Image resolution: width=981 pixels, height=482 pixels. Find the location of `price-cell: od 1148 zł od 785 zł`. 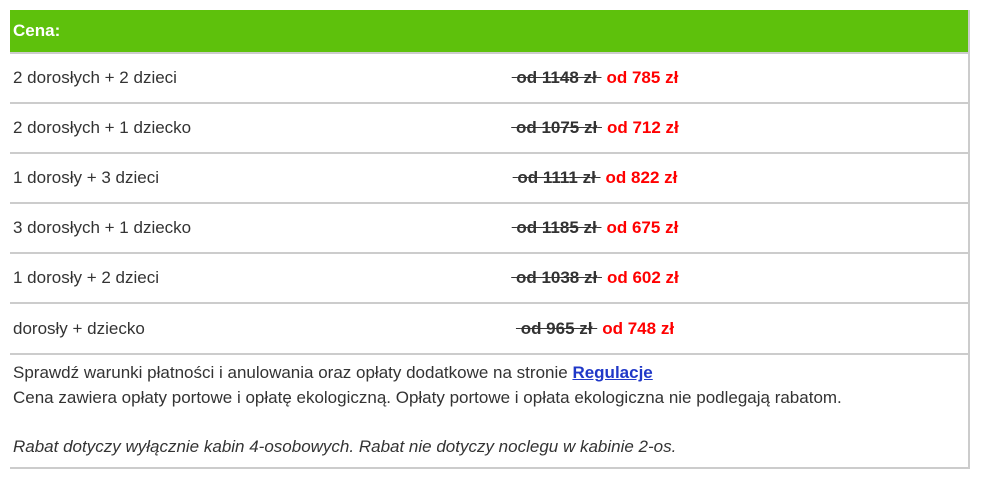

price-cell: od 1148 zł od 785 zł is located at coordinates (595, 77).